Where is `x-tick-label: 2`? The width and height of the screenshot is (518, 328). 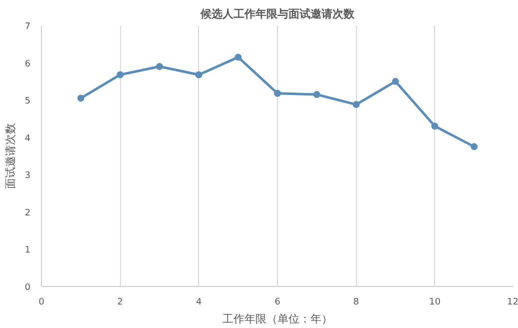 x-tick-label: 2 is located at coordinates (120, 303).